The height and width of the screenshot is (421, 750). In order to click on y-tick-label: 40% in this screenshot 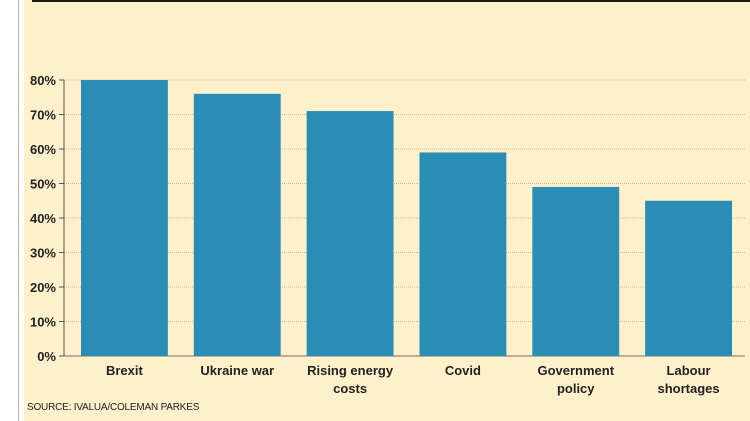, I will do `click(43, 218)`.